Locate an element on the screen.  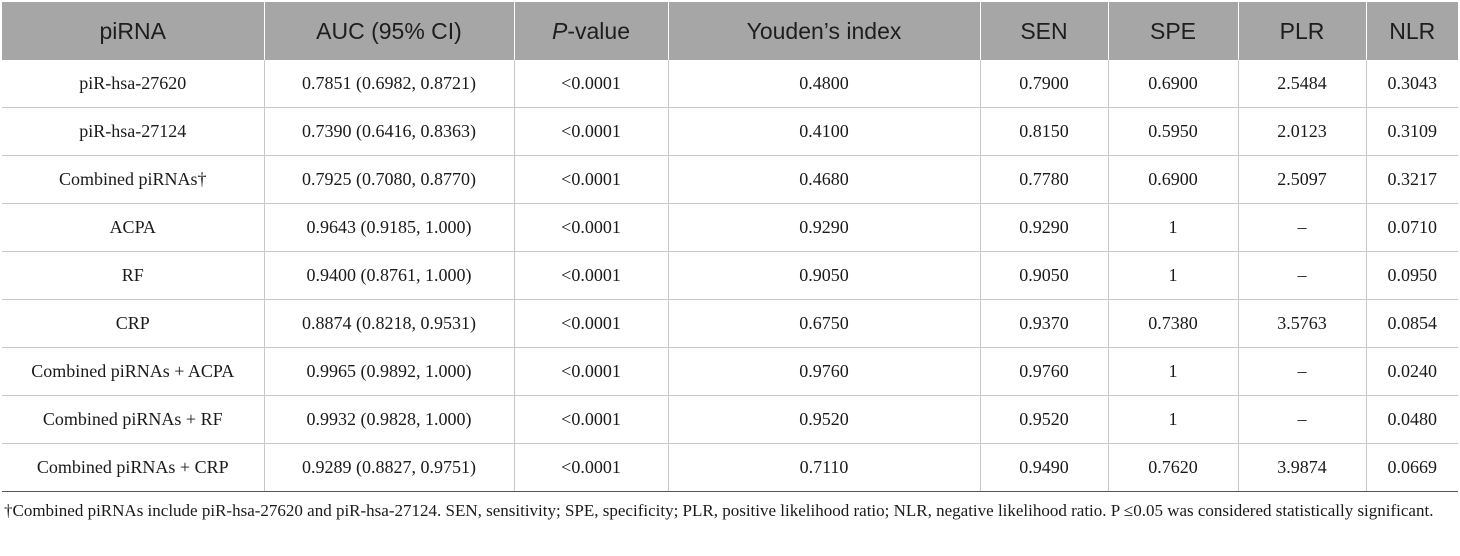
cell-auc: 0.9965 (0.9892, 1.000) is located at coordinates (388, 371).